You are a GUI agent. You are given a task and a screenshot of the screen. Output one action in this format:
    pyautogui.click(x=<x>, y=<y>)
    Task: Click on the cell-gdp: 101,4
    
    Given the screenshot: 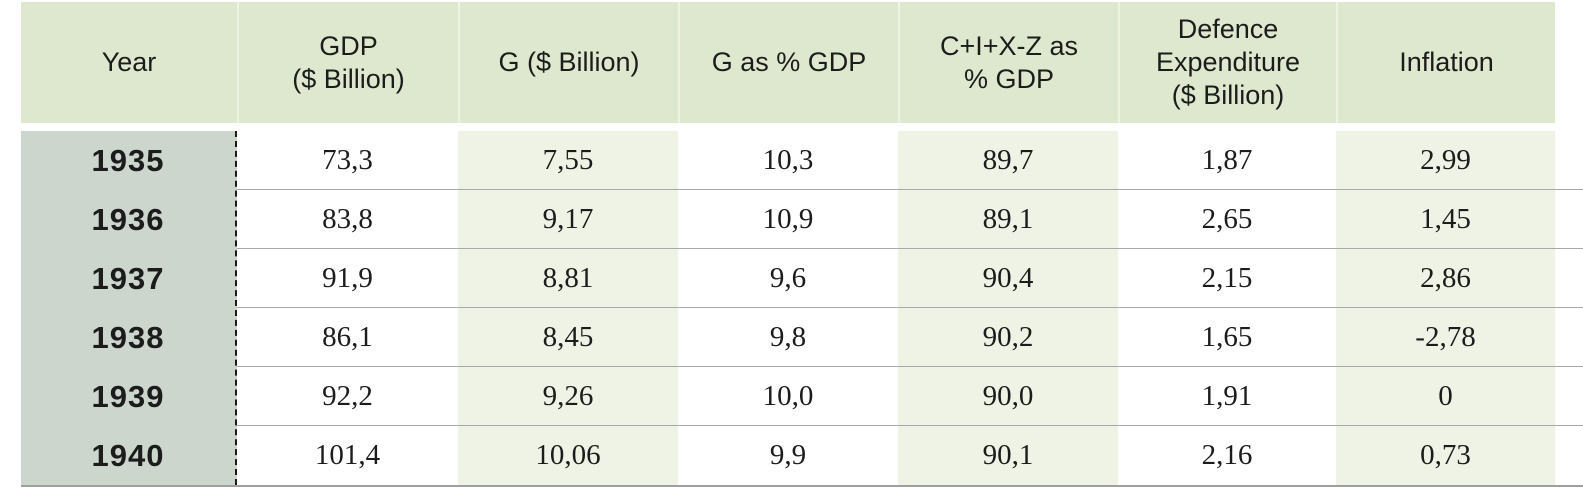 What is the action you would take?
    pyautogui.click(x=347, y=455)
    